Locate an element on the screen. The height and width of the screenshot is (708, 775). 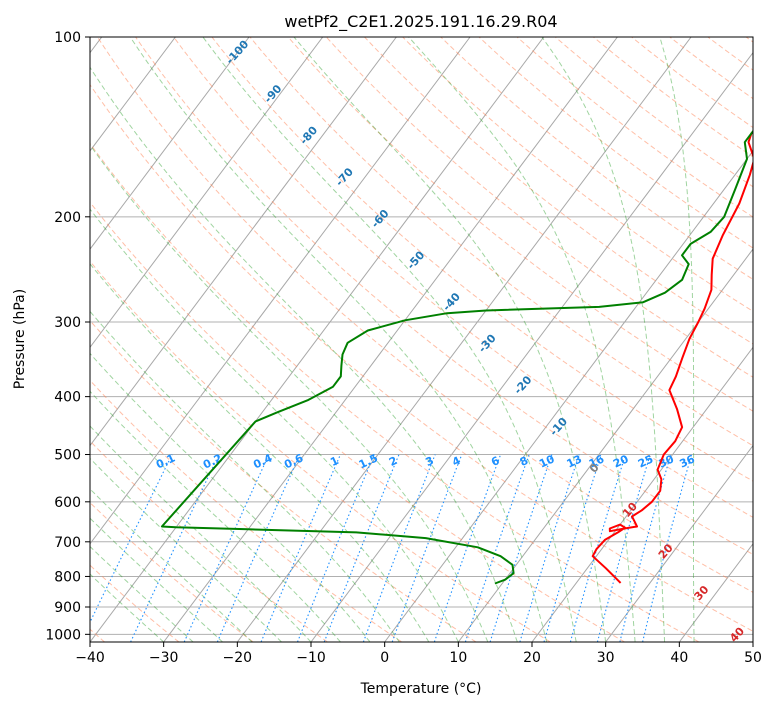
dry-adiabat-label: -10 is located at coordinates (558, 427).